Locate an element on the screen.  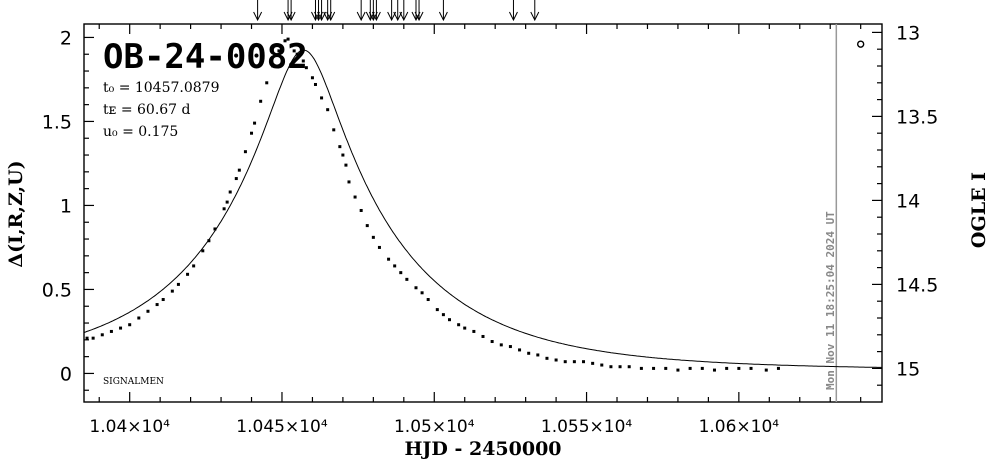
y-tick-label: 1 is located at coordinates (66, 206).